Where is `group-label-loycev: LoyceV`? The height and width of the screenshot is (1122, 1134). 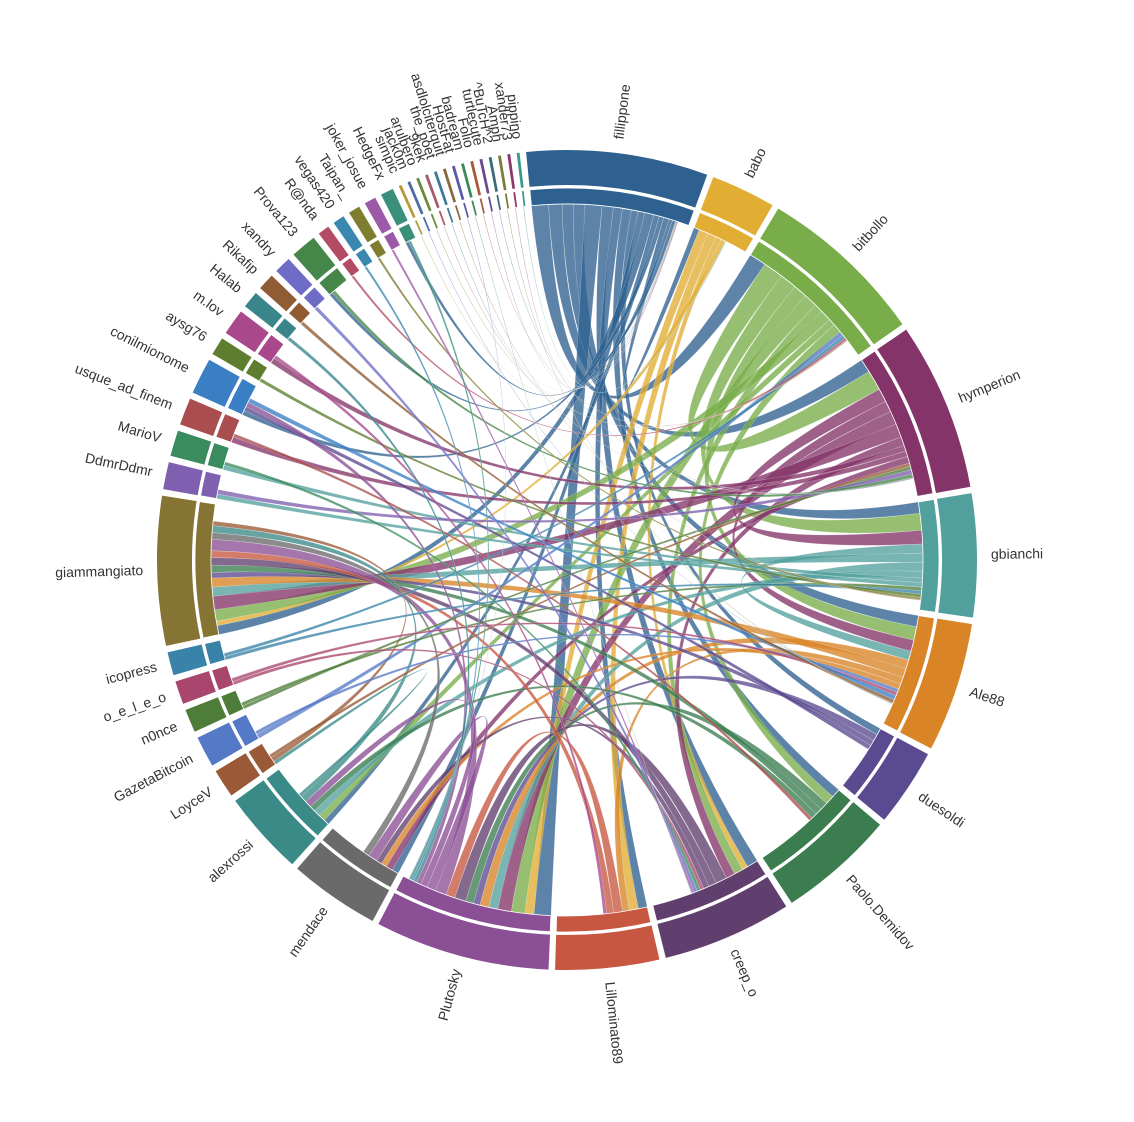
group-label-loycev: LoyceV is located at coordinates (191, 802).